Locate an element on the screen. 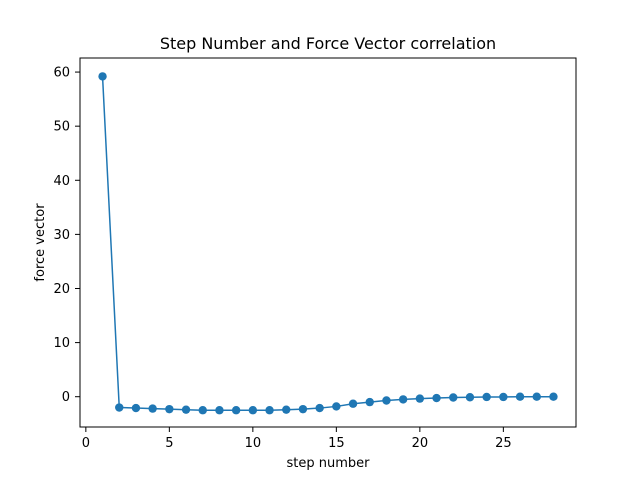 The width and height of the screenshot is (640, 480). y-tick-label: 20 is located at coordinates (61, 289).